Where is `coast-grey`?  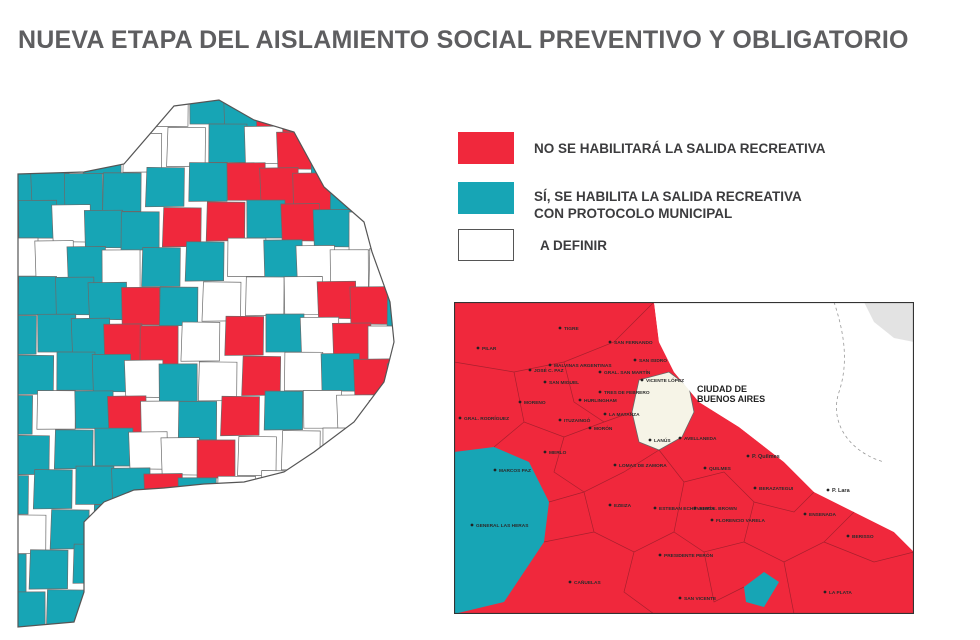
coast-grey is located at coordinates (889, 322).